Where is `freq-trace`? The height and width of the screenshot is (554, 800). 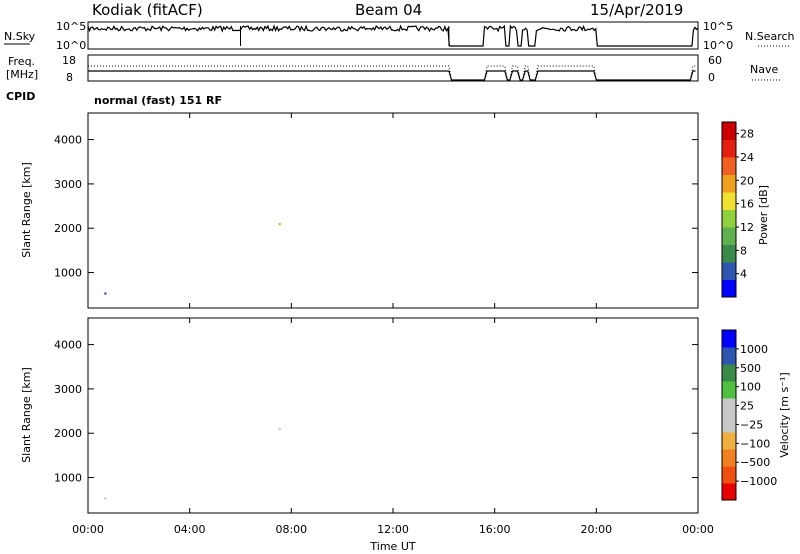 freq-trace is located at coordinates (392, 73).